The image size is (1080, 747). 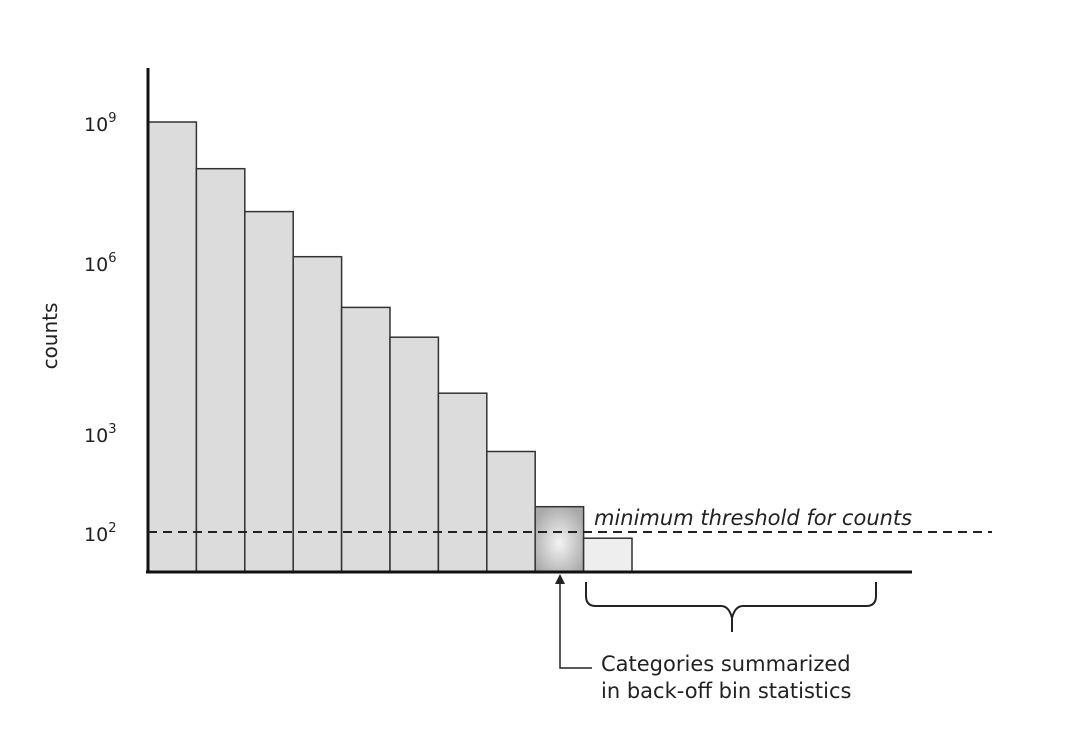 I want to click on y-tick-label: 10², so click(x=100, y=533).